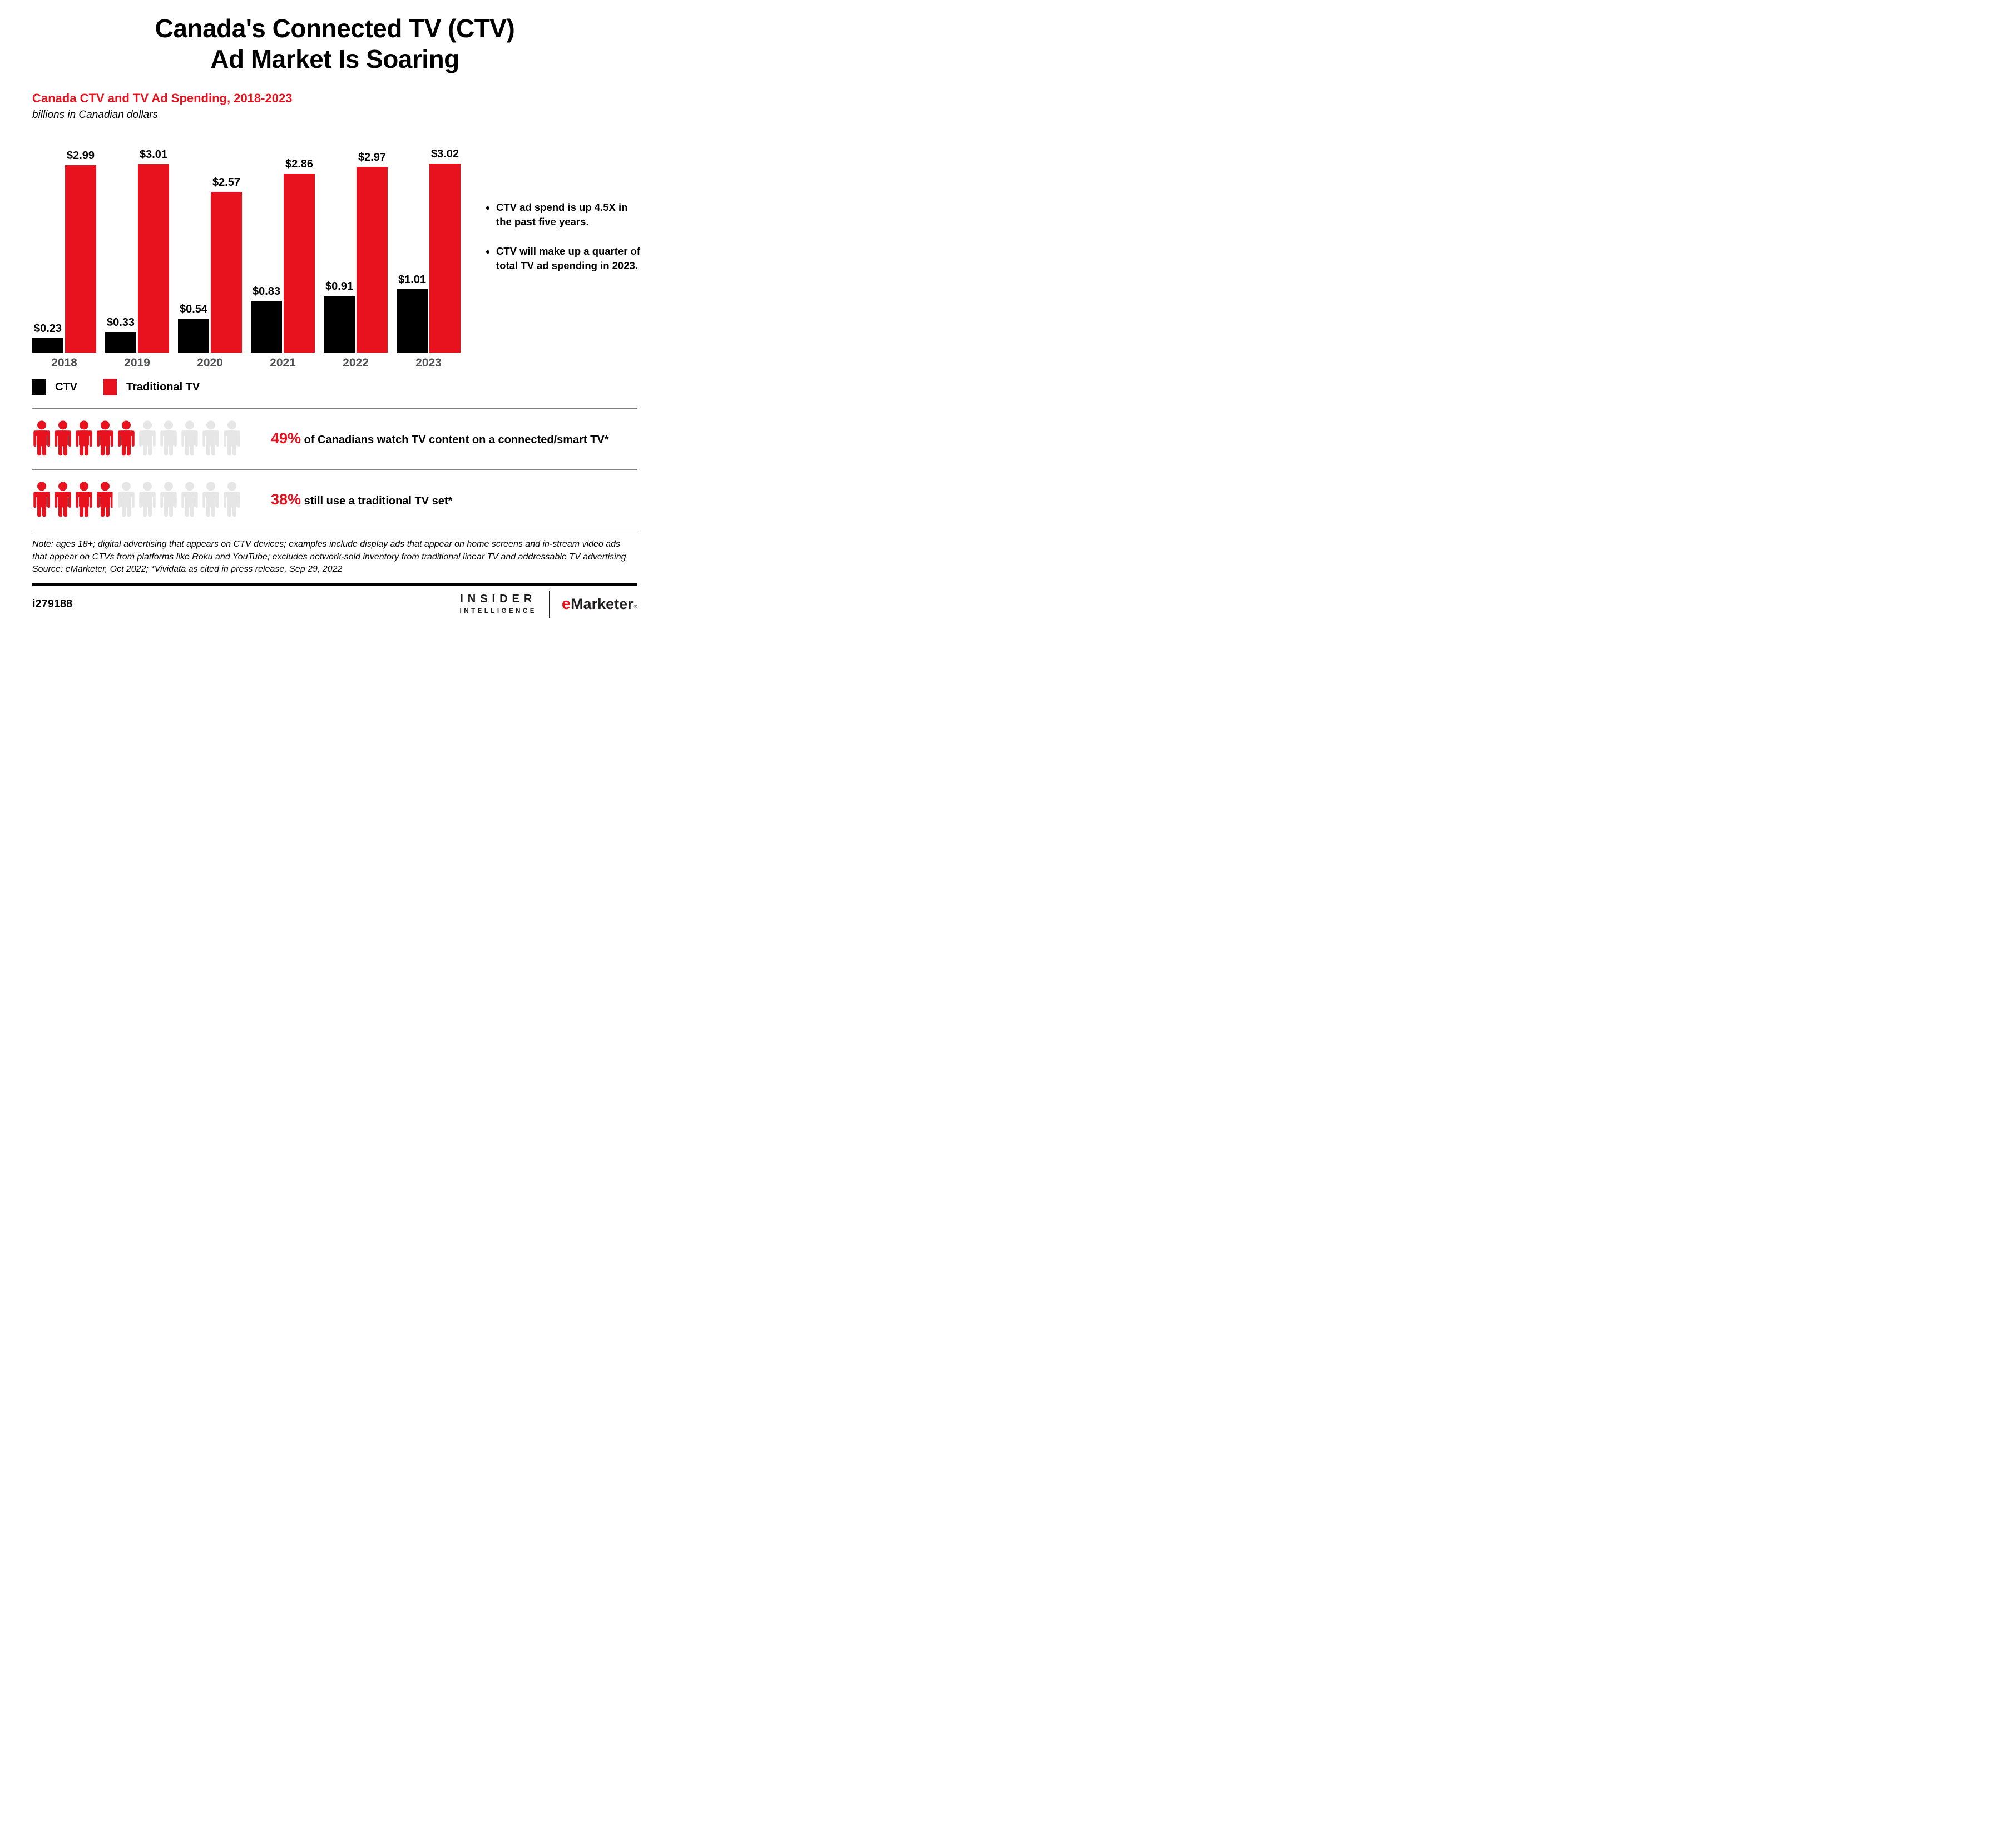 The width and height of the screenshot is (2009, 1848). I want to click on bar-col-traditional-tv-2020: $2.57, so click(226, 264).